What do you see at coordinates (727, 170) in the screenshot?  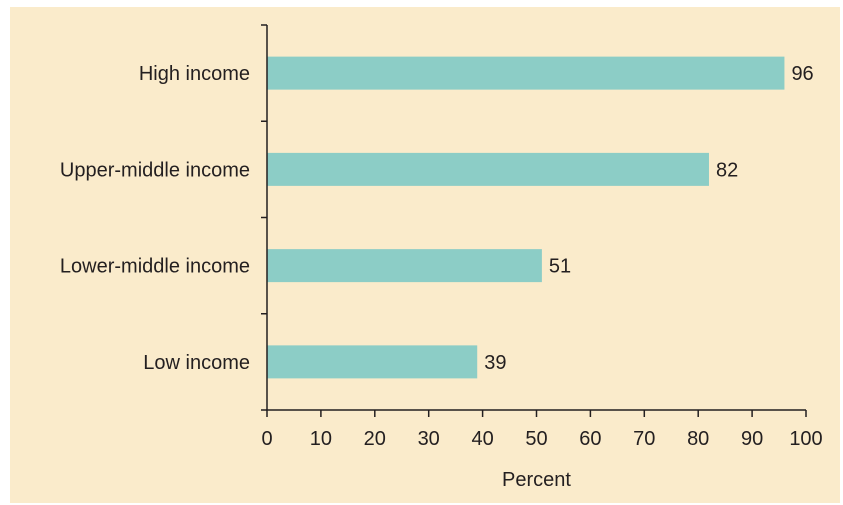 I see `data-label-1: 82` at bounding box center [727, 170].